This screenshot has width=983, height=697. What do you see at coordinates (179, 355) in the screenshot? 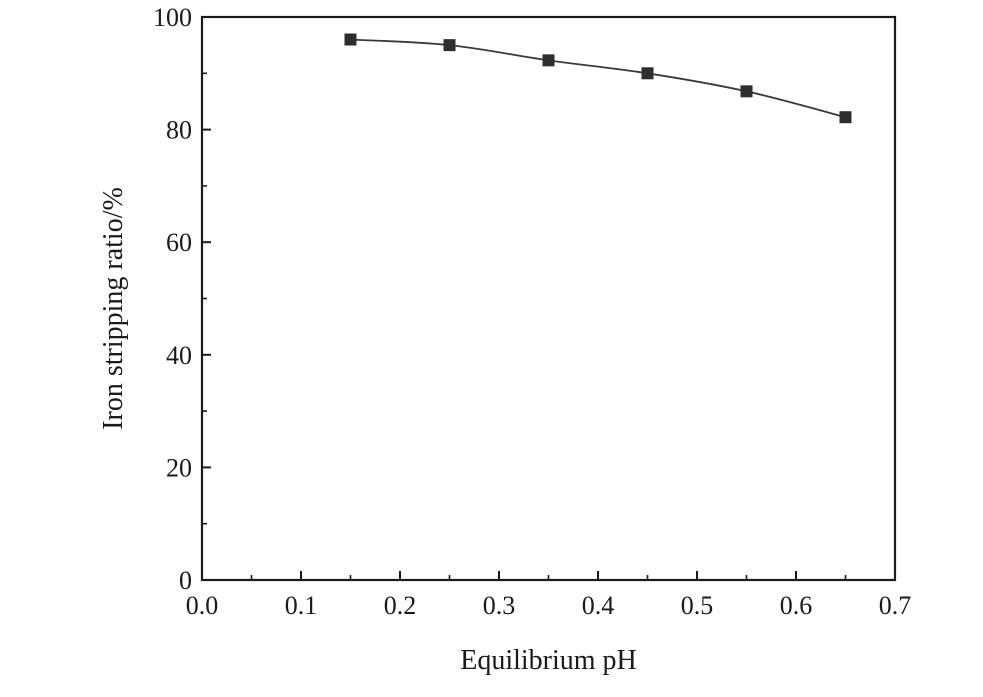
I see `y-tick-label: 40` at bounding box center [179, 355].